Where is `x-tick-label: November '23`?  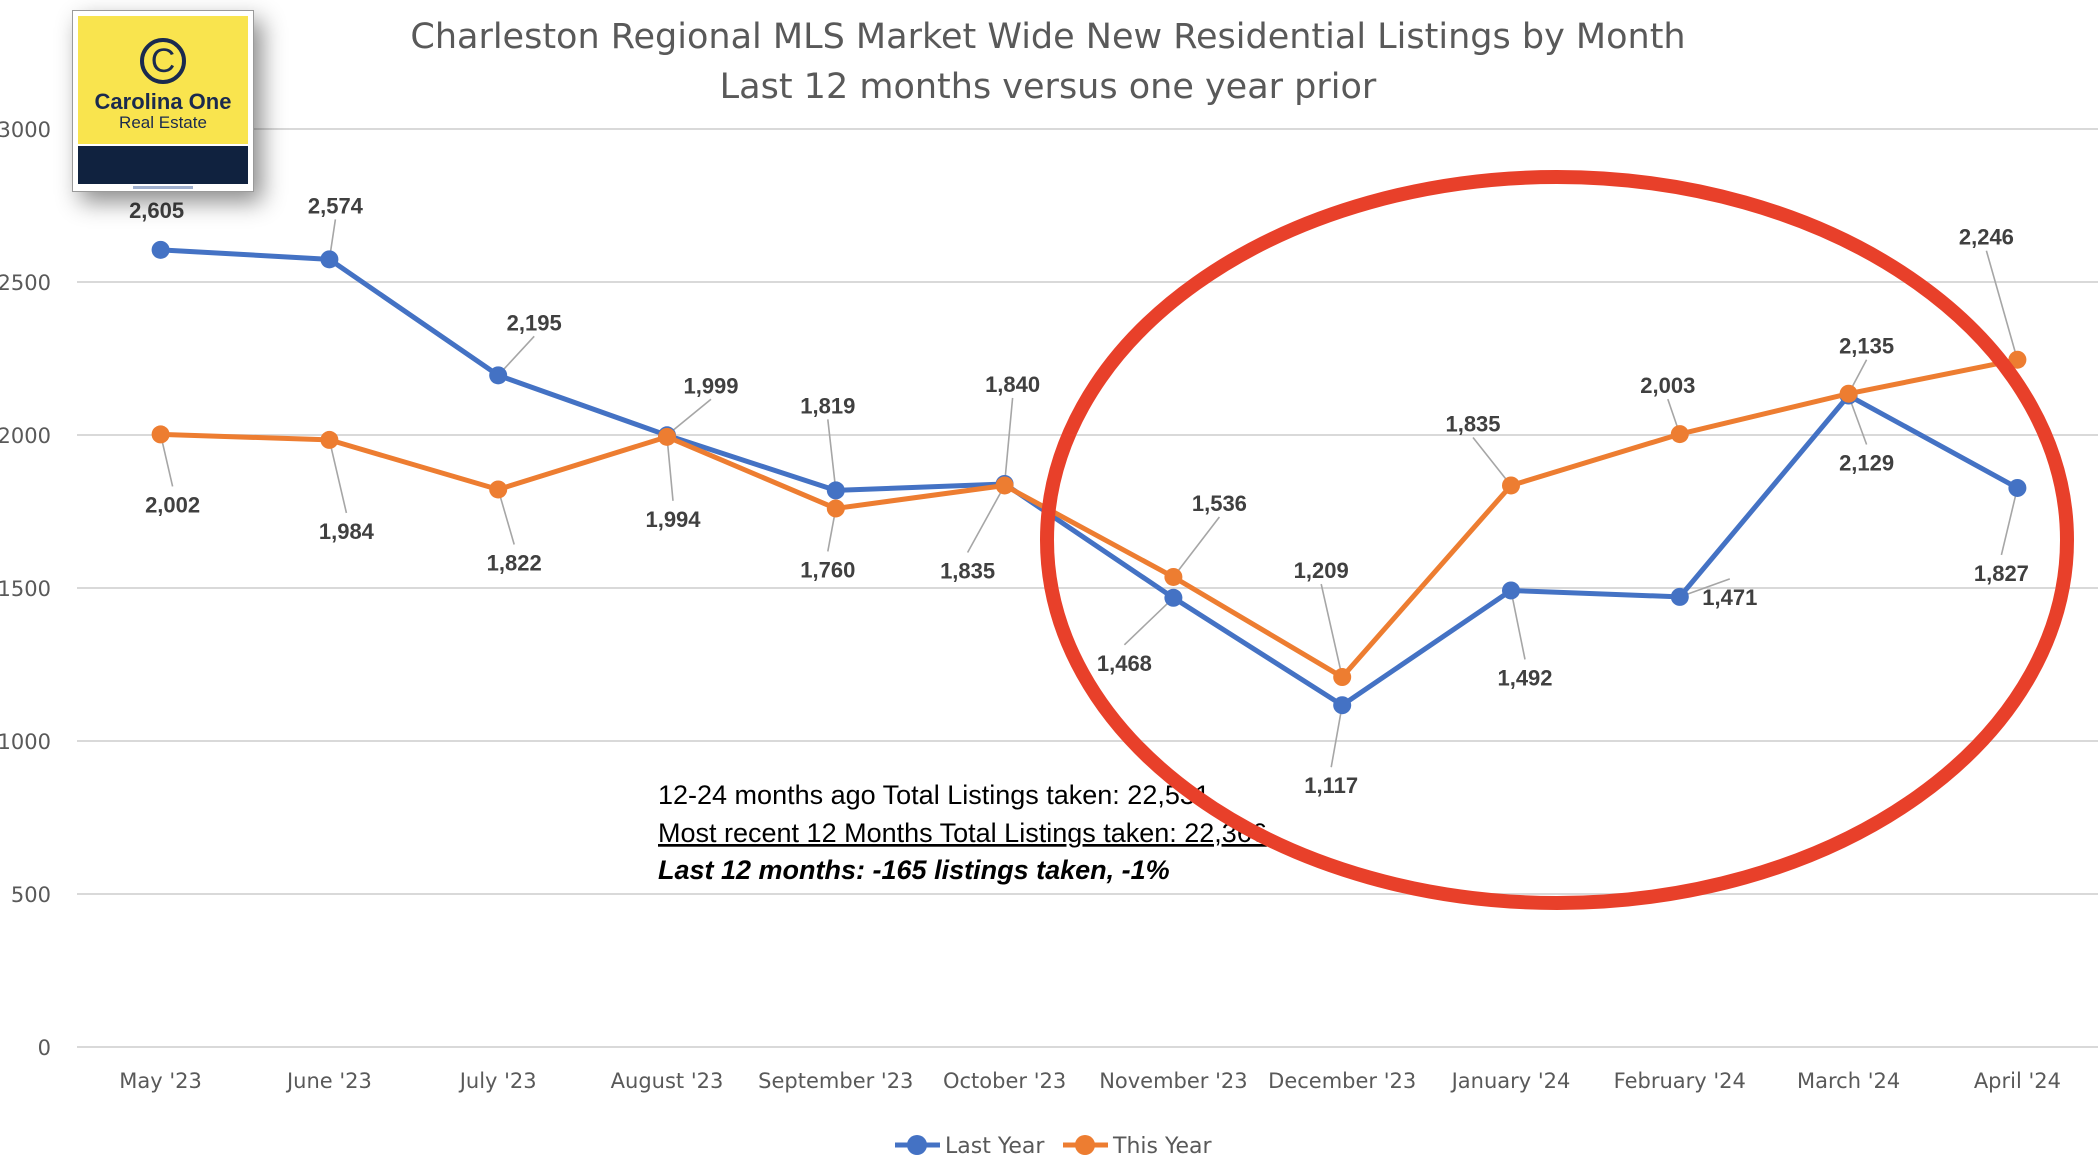 x-tick-label: November '23 is located at coordinates (1173, 1081).